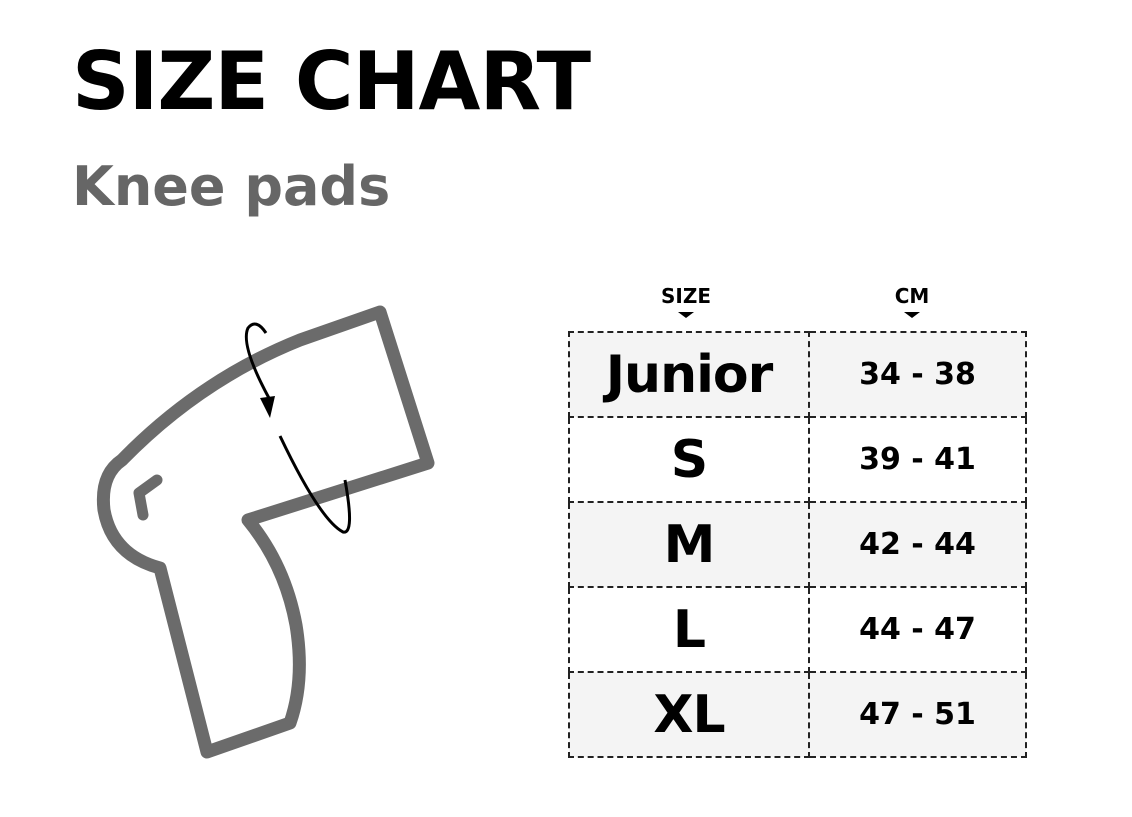 The height and width of the screenshot is (817, 1132). What do you see at coordinates (917, 374) in the screenshot?
I see `cm-cell: 34 - 38` at bounding box center [917, 374].